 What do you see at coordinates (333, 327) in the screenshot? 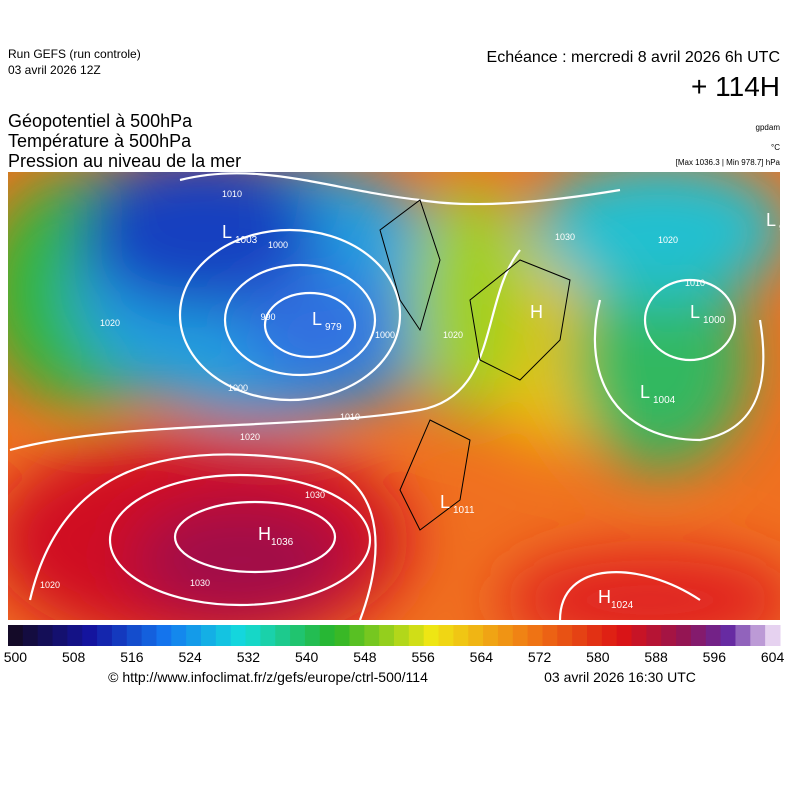
I see `center-value: 979` at bounding box center [333, 327].